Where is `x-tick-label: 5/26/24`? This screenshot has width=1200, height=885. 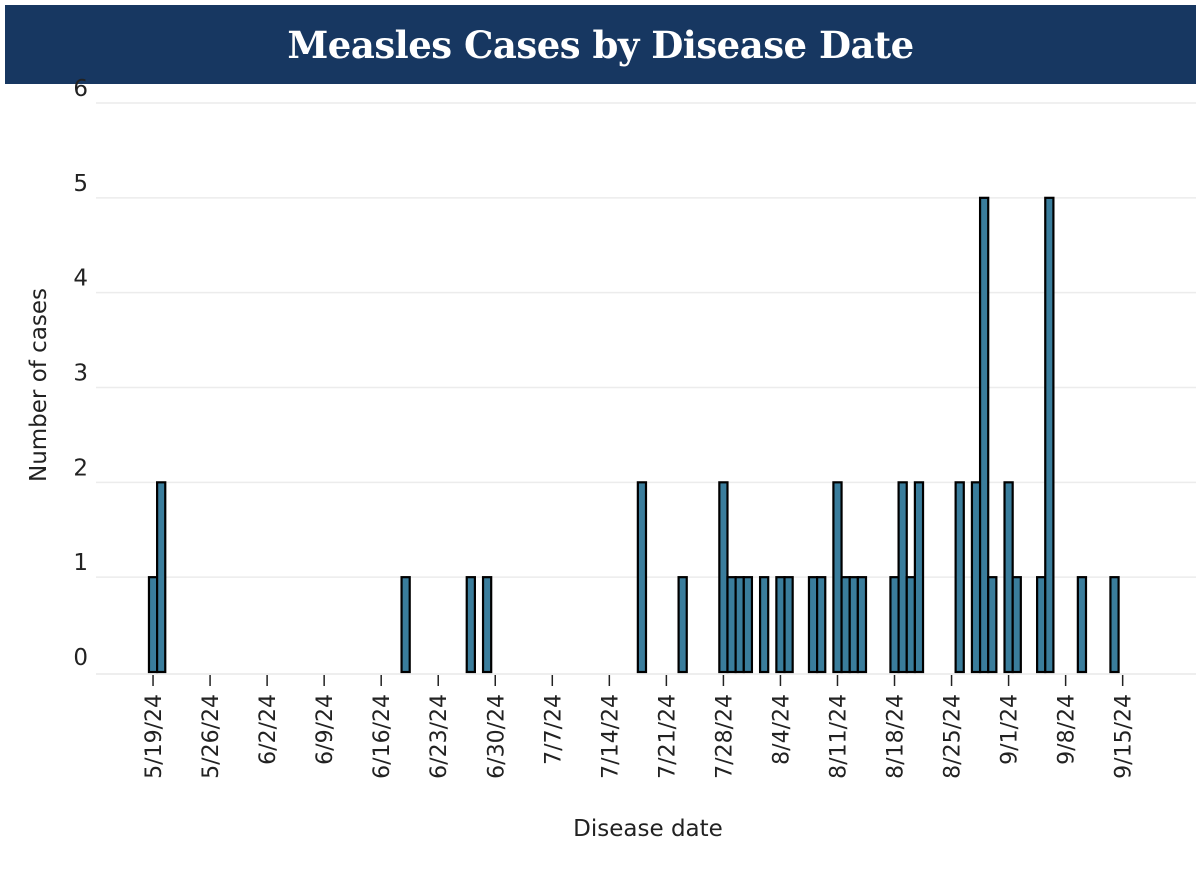 x-tick-label: 5/26/24 is located at coordinates (211, 736).